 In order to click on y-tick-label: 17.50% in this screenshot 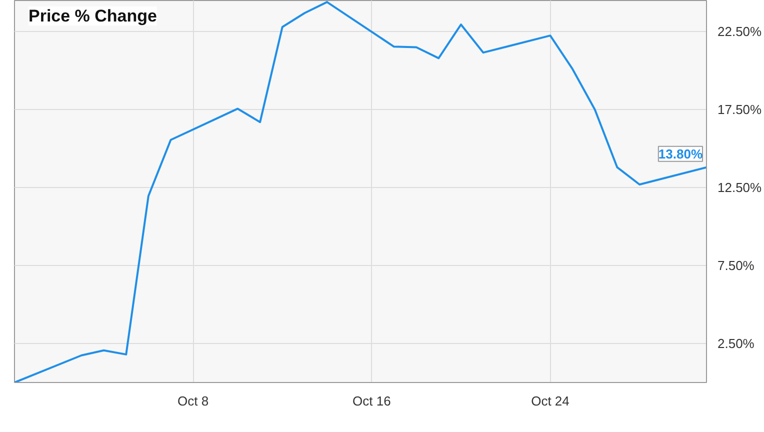, I will do `click(740, 110)`.